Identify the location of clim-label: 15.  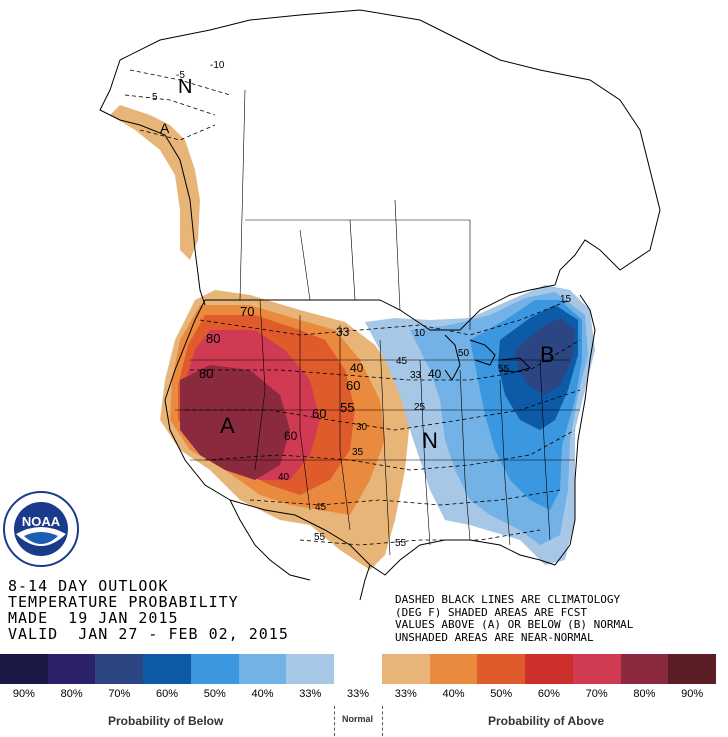
(566, 299).